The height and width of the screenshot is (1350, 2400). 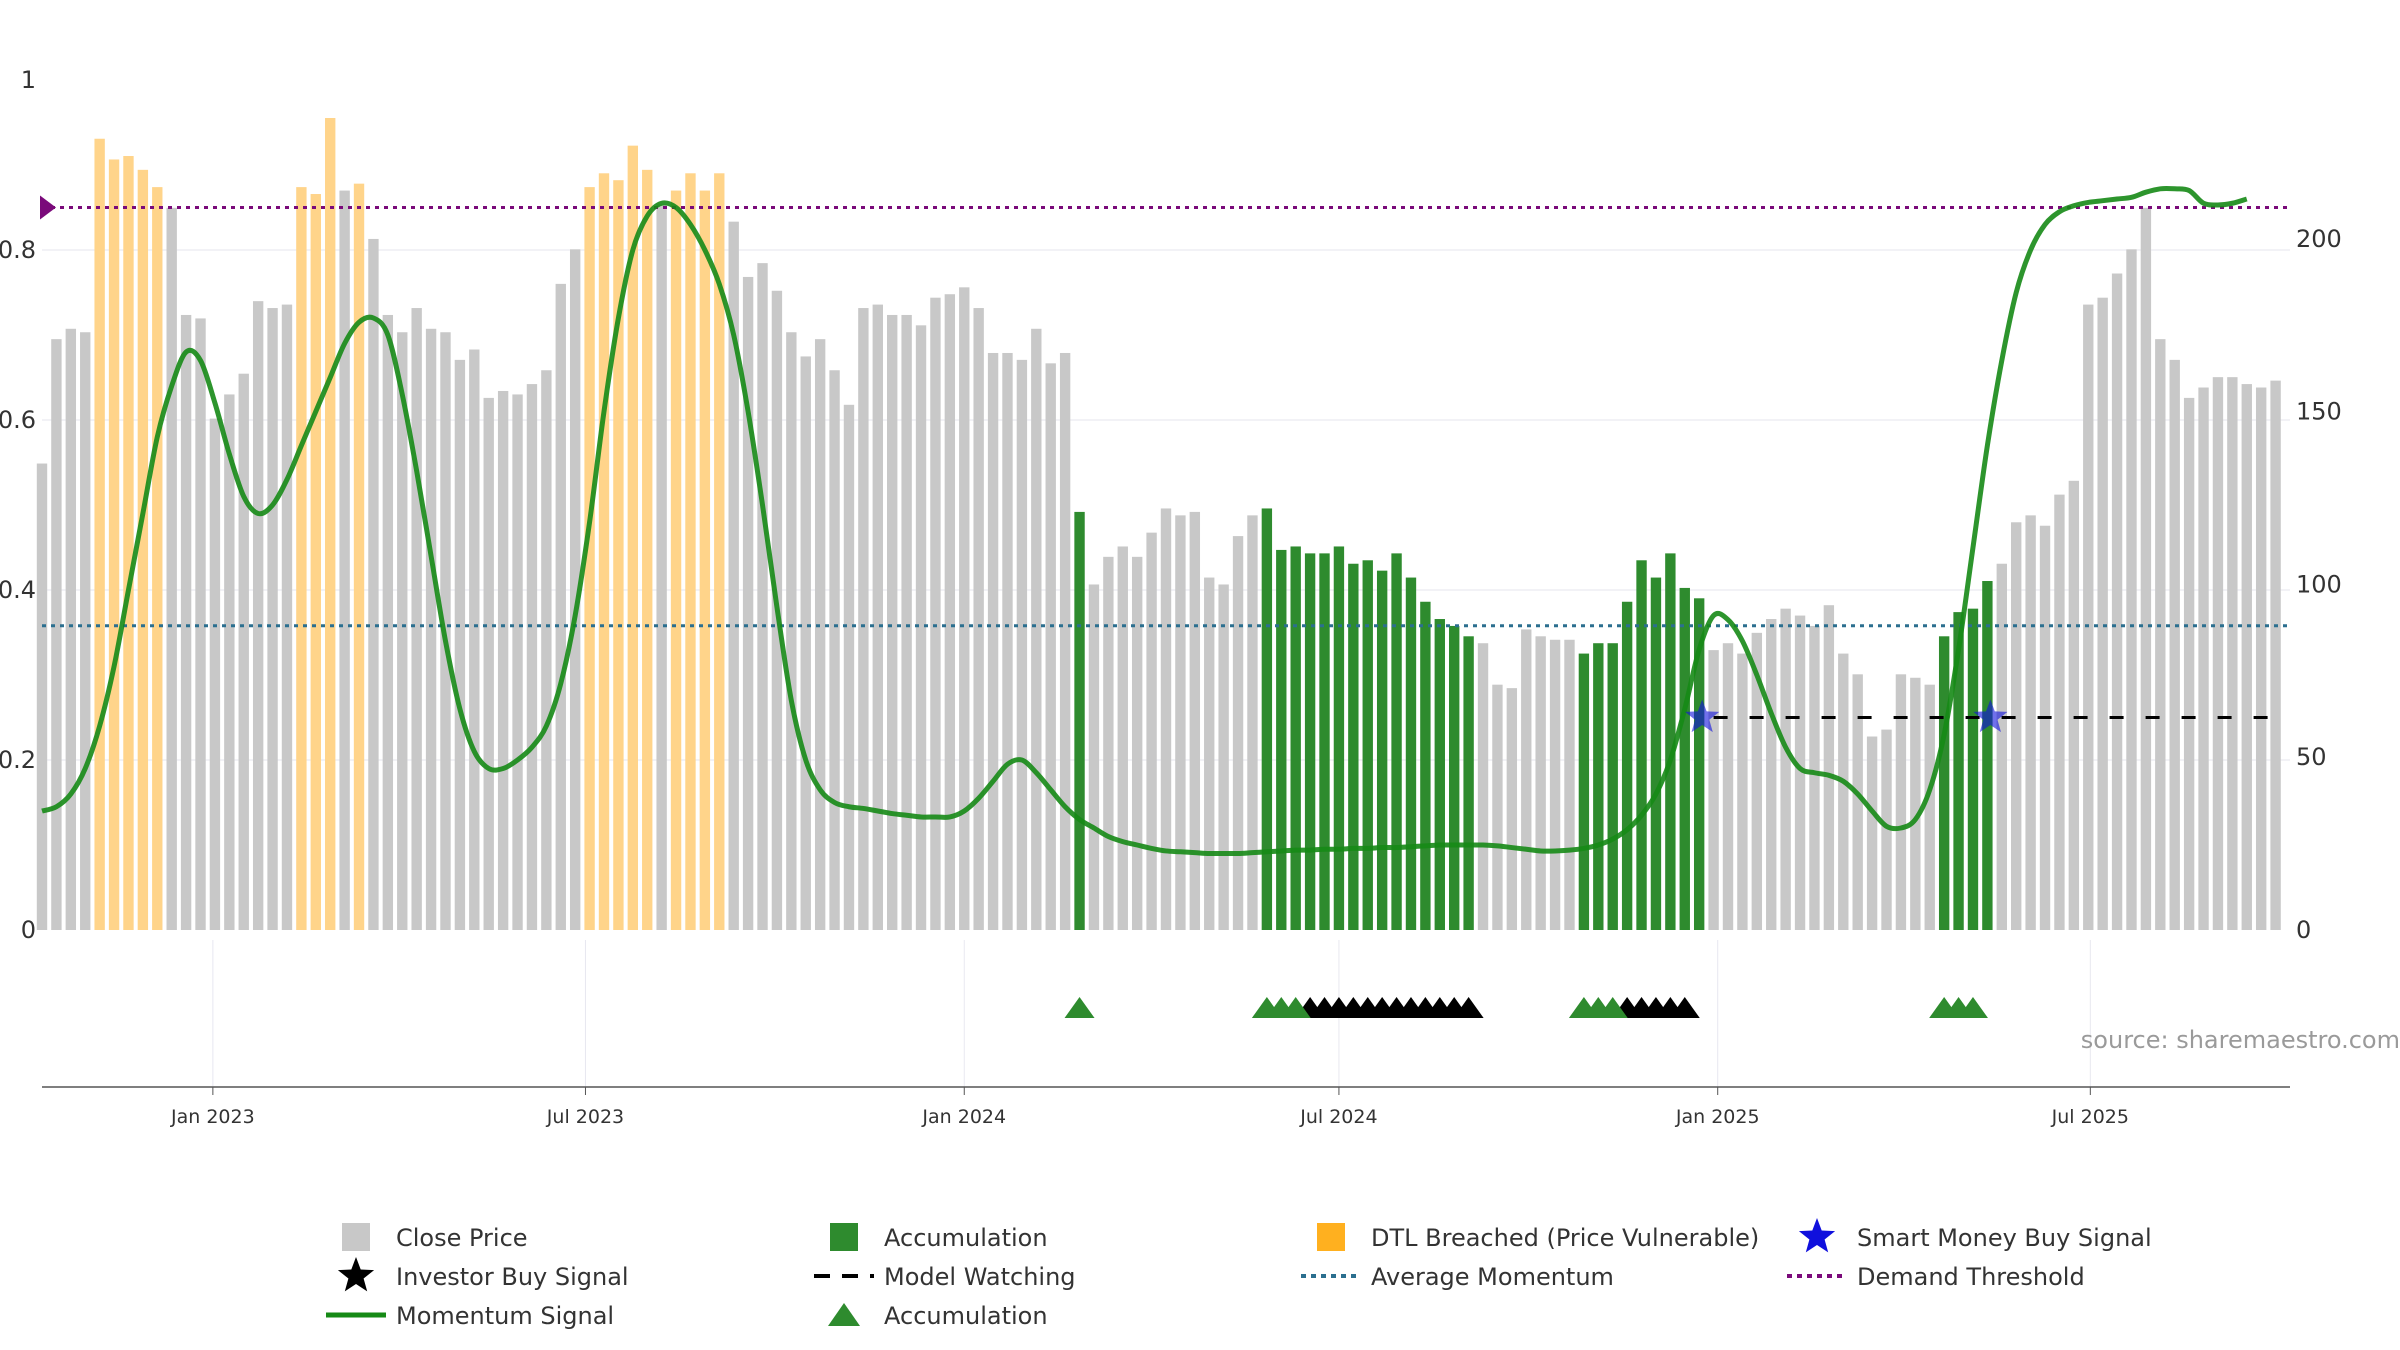 What do you see at coordinates (505, 1316) in the screenshot?
I see `legend-label: Momentum Signal` at bounding box center [505, 1316].